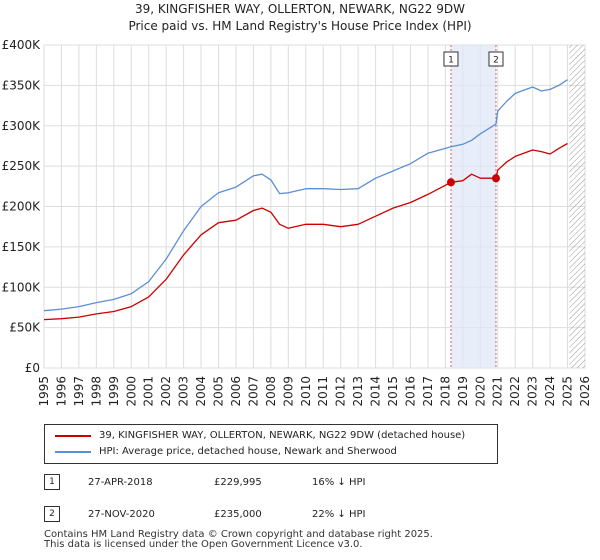 The width and height of the screenshot is (600, 560). What do you see at coordinates (515, 391) in the screenshot?
I see `x-tick-label: 2022` at bounding box center [515, 391].